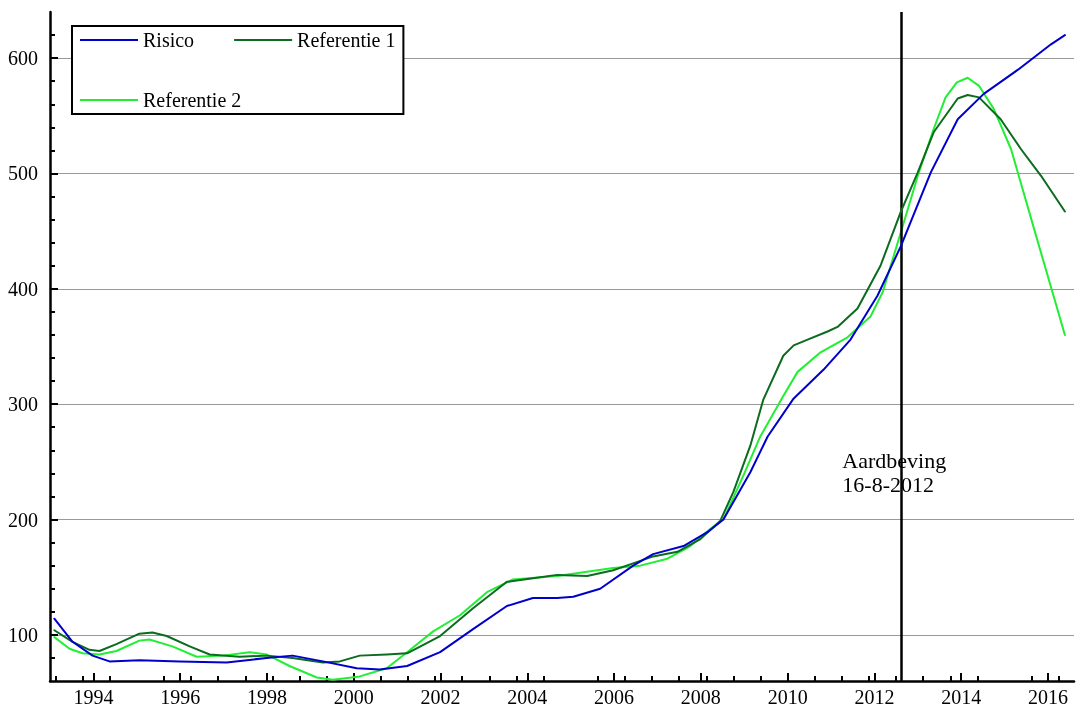  What do you see at coordinates (169, 40) in the screenshot?
I see `legend-label: Risico` at bounding box center [169, 40].